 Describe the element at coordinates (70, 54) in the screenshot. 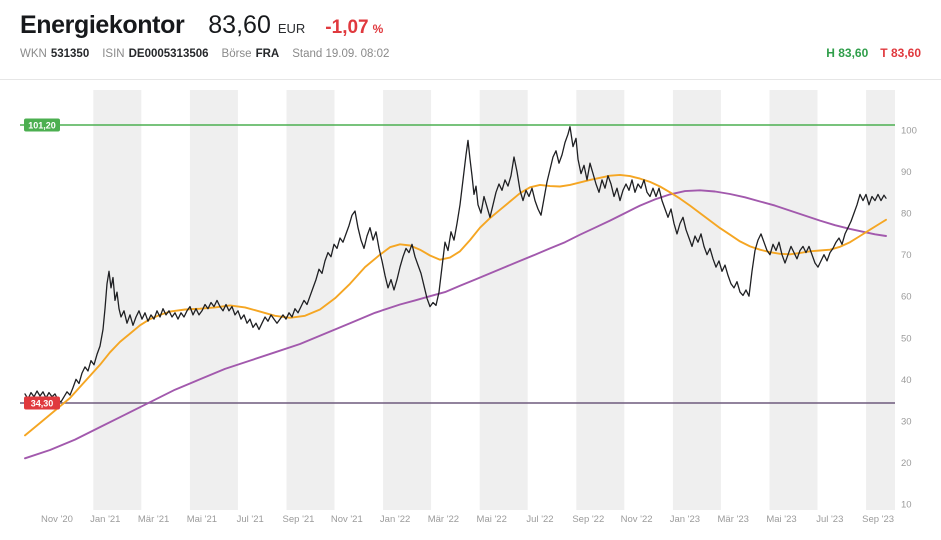

I see `wkn-value: 531350` at that location.